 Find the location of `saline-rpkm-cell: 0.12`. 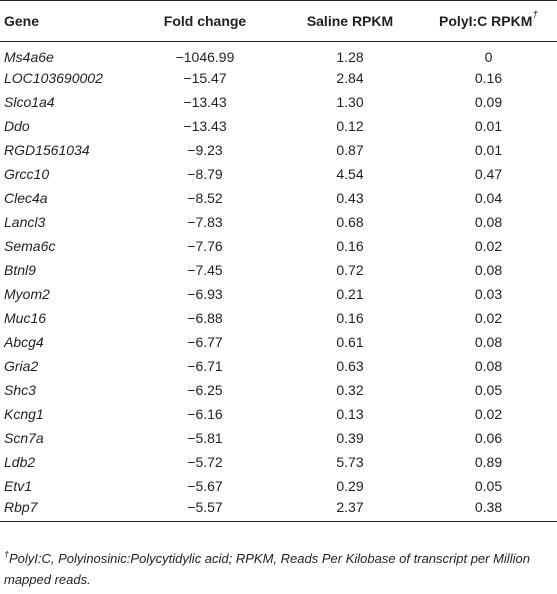

saline-rpkm-cell: 0.12 is located at coordinates (350, 125).